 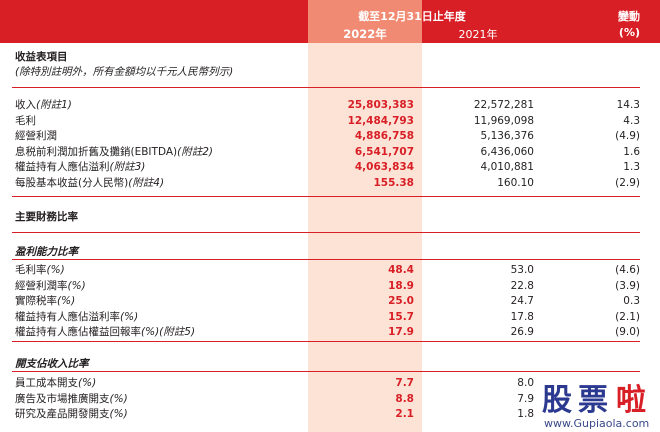 I want to click on change-cell: 1.3, so click(x=631, y=167).